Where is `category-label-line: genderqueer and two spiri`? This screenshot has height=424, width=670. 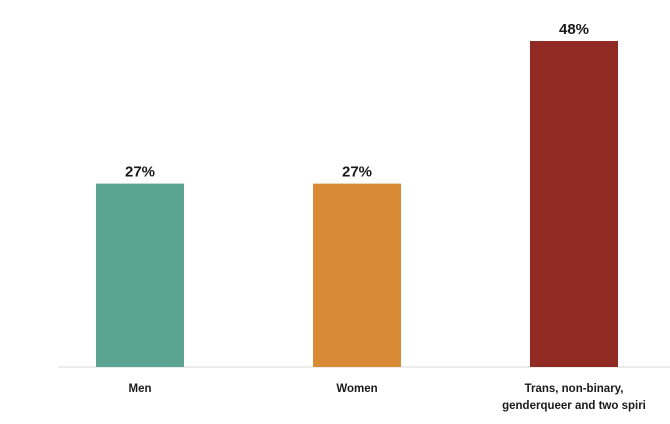 category-label-line: genderqueer and two spiri is located at coordinates (574, 406).